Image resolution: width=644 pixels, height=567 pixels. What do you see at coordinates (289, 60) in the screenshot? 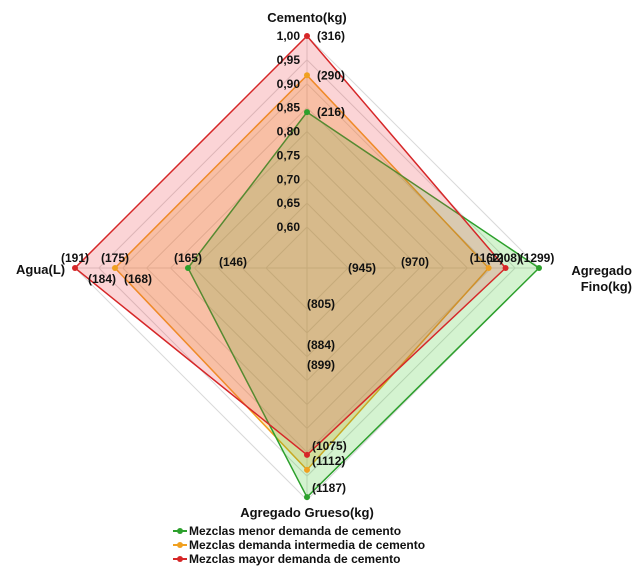
I see `tick-label: 0,95` at bounding box center [289, 60].